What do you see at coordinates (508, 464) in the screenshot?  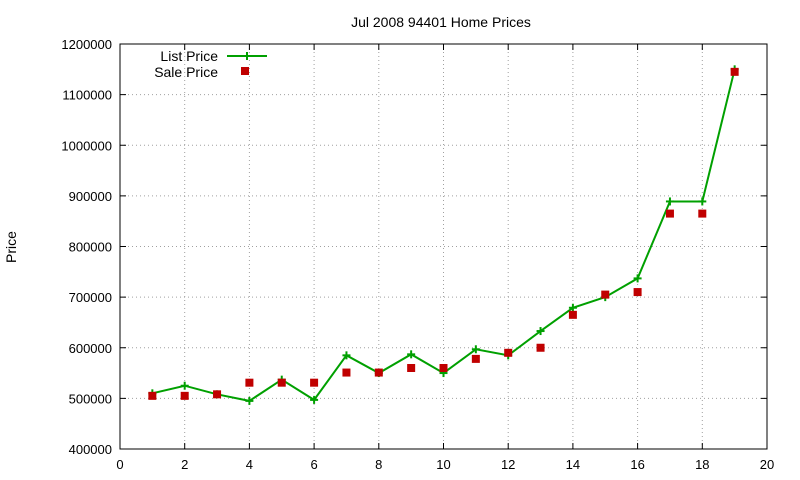 I see `x-tick-label: 12` at bounding box center [508, 464].